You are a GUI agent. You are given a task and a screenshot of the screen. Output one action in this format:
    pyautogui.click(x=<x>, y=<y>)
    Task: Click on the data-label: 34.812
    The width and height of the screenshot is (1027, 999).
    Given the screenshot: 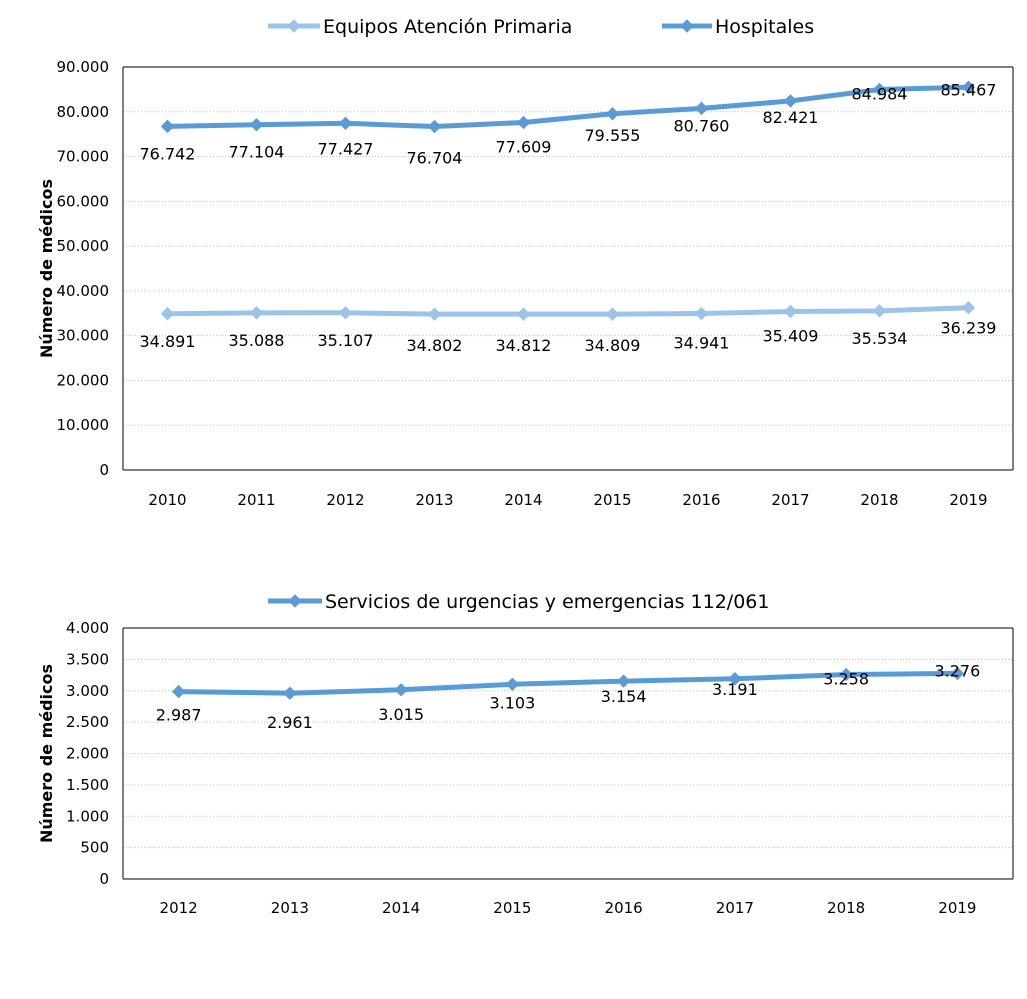 What is the action you would take?
    pyautogui.click(x=524, y=345)
    